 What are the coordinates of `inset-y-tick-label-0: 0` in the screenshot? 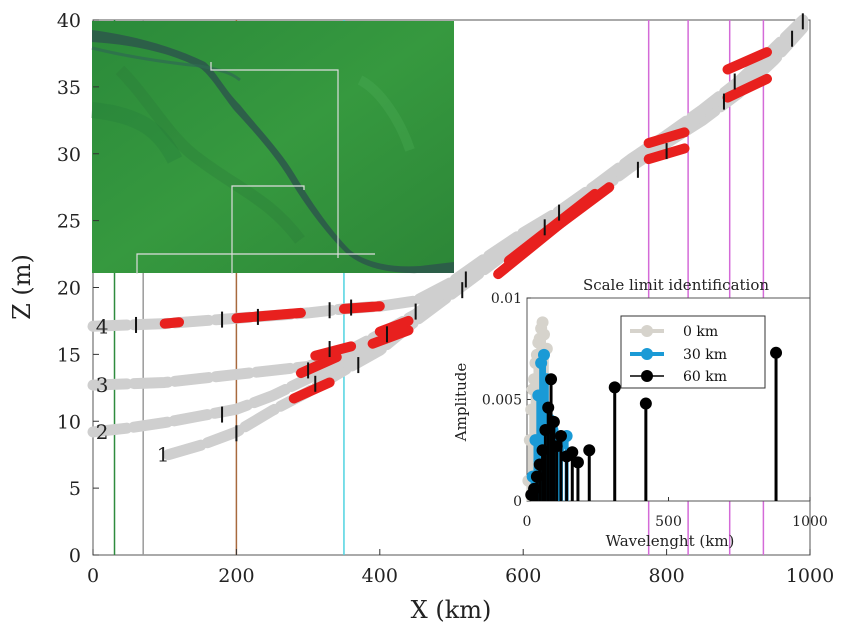 It's located at (517, 502).